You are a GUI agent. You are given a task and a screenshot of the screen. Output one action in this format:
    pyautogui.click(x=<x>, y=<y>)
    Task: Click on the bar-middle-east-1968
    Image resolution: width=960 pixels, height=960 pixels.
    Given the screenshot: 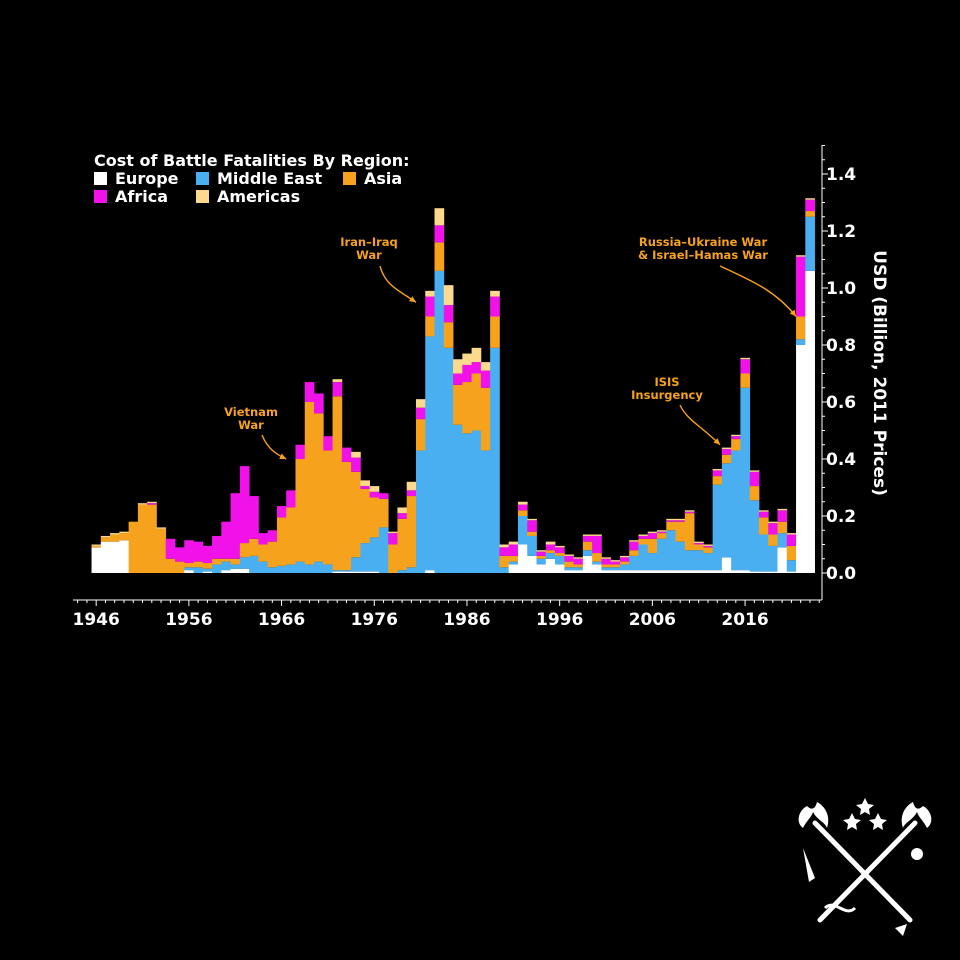 What is the action you would take?
    pyautogui.click(x=300, y=567)
    